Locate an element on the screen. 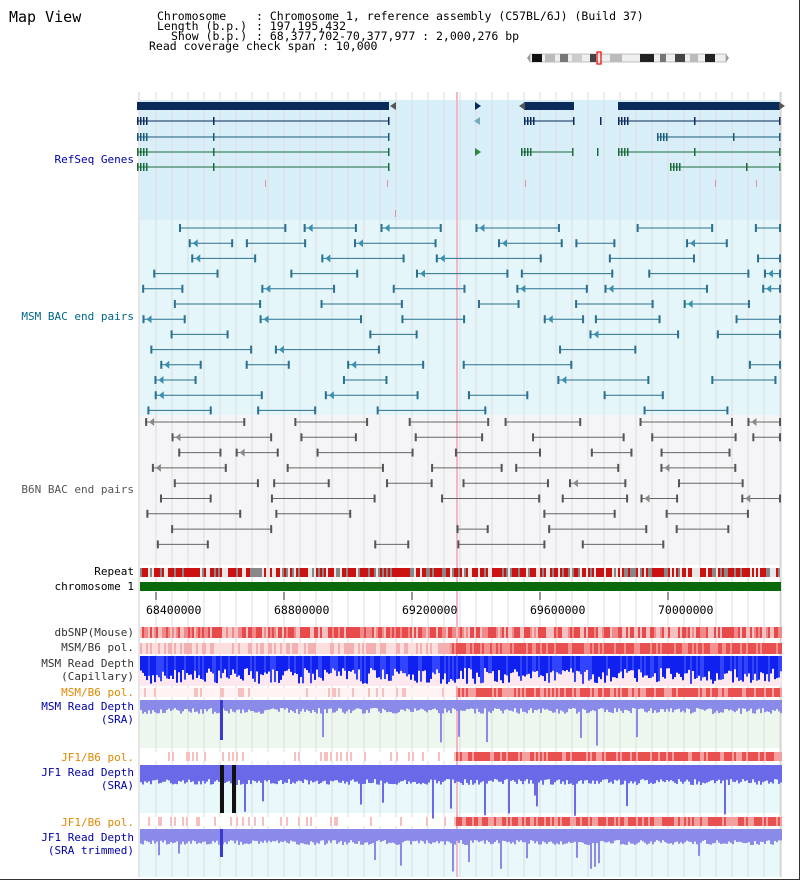 This screenshot has height=880, width=800. bac-arrow is located at coordinates (281, 349).